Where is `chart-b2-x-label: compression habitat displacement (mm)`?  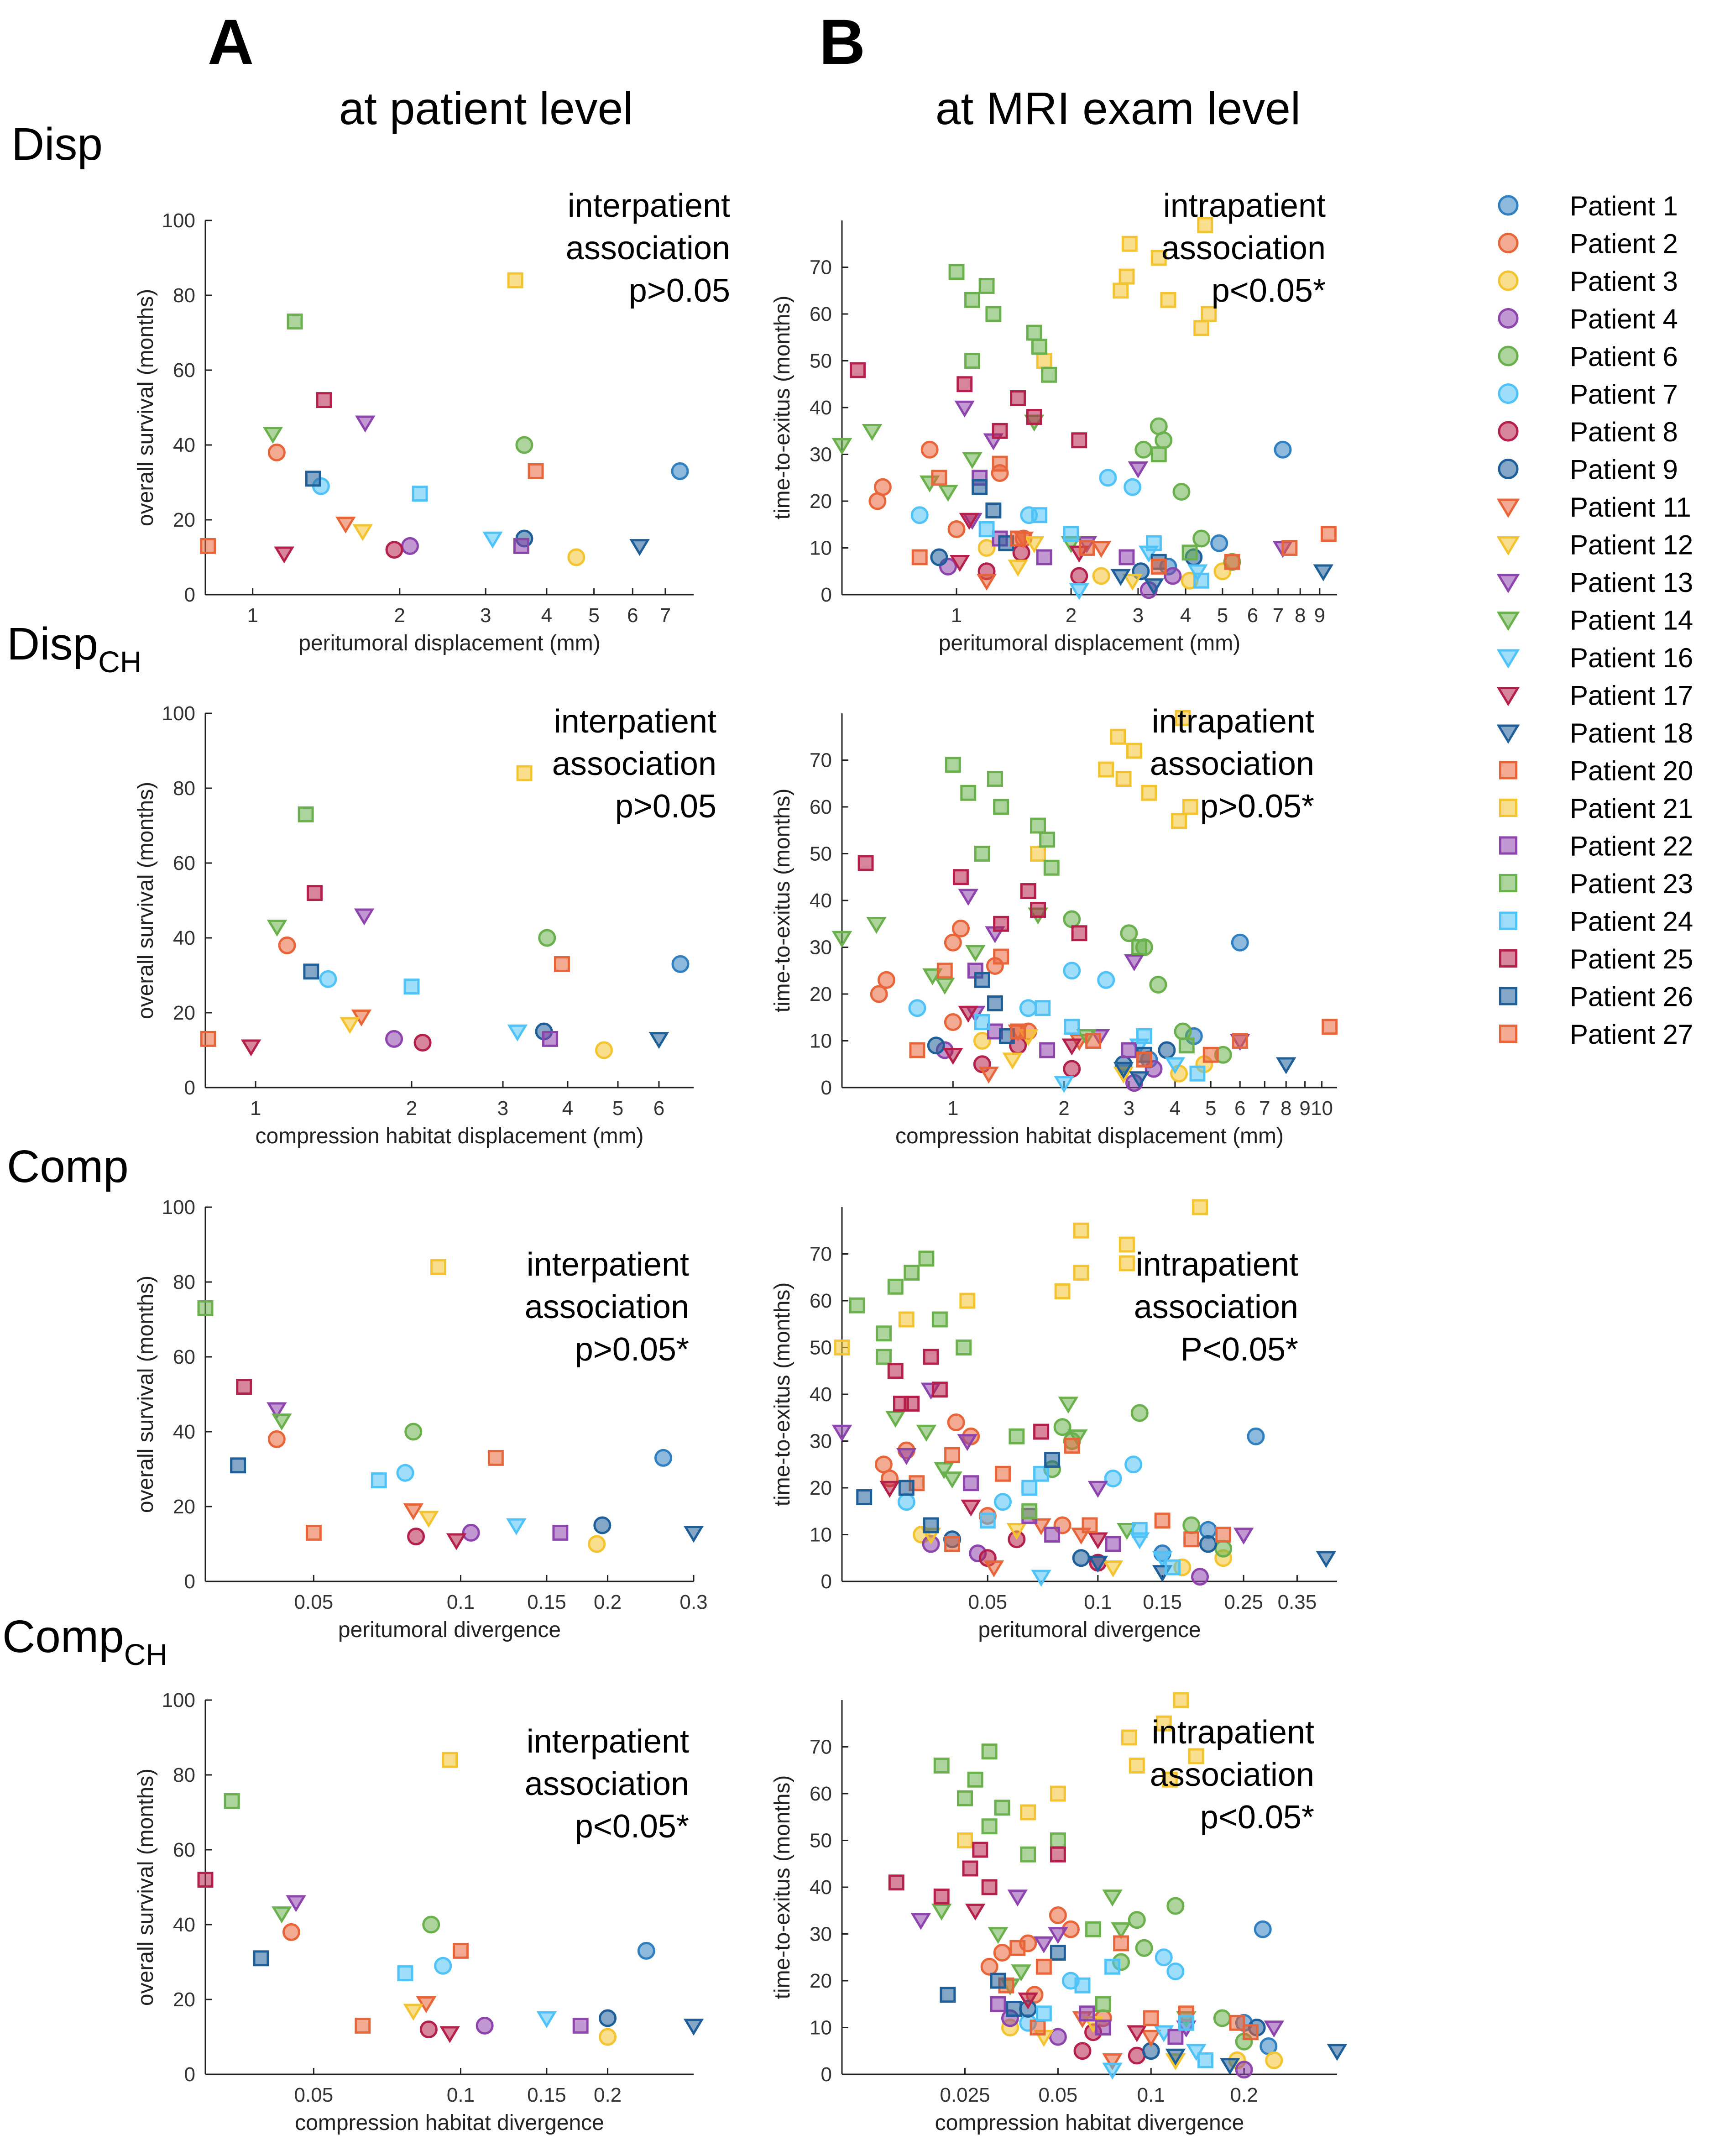 chart-b2-x-label: compression habitat displacement (mm) is located at coordinates (1089, 1136).